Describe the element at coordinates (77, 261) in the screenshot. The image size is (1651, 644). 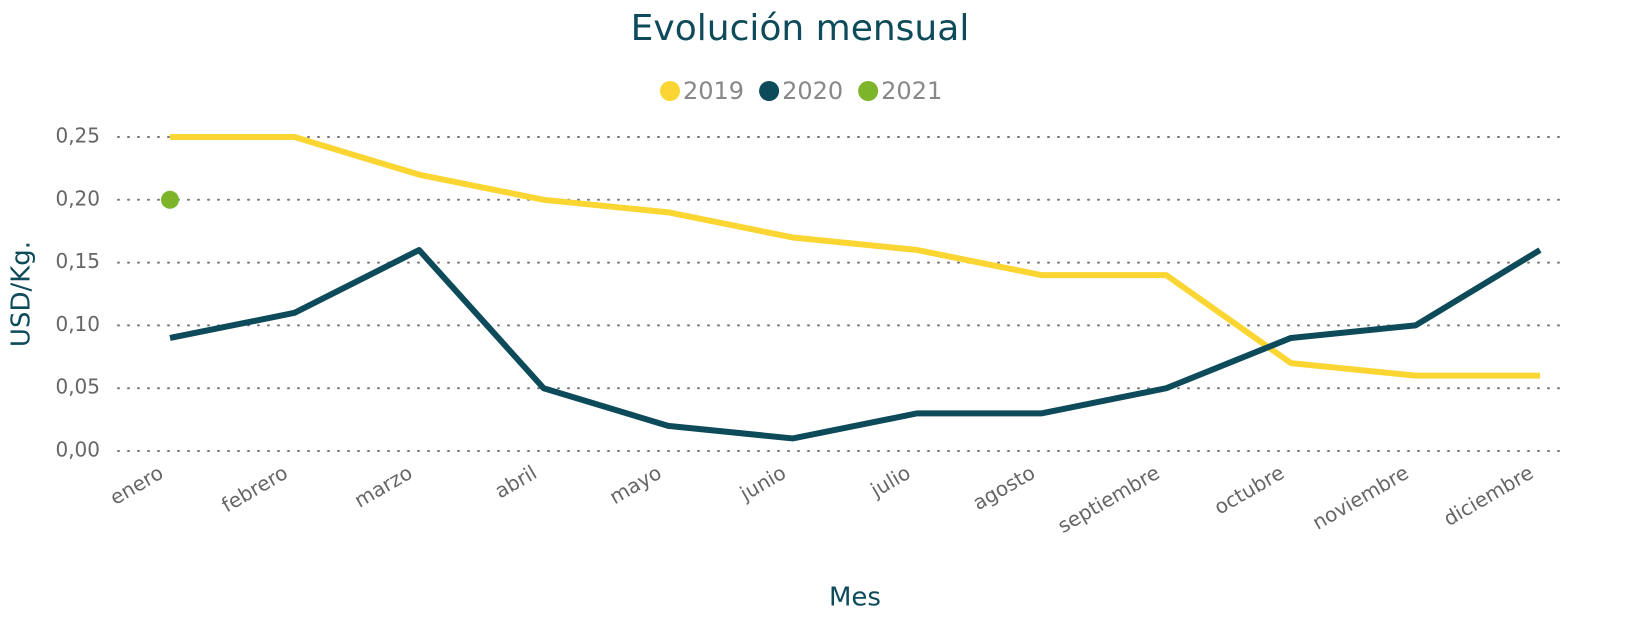
I see `y-tick-label: 0,15` at that location.